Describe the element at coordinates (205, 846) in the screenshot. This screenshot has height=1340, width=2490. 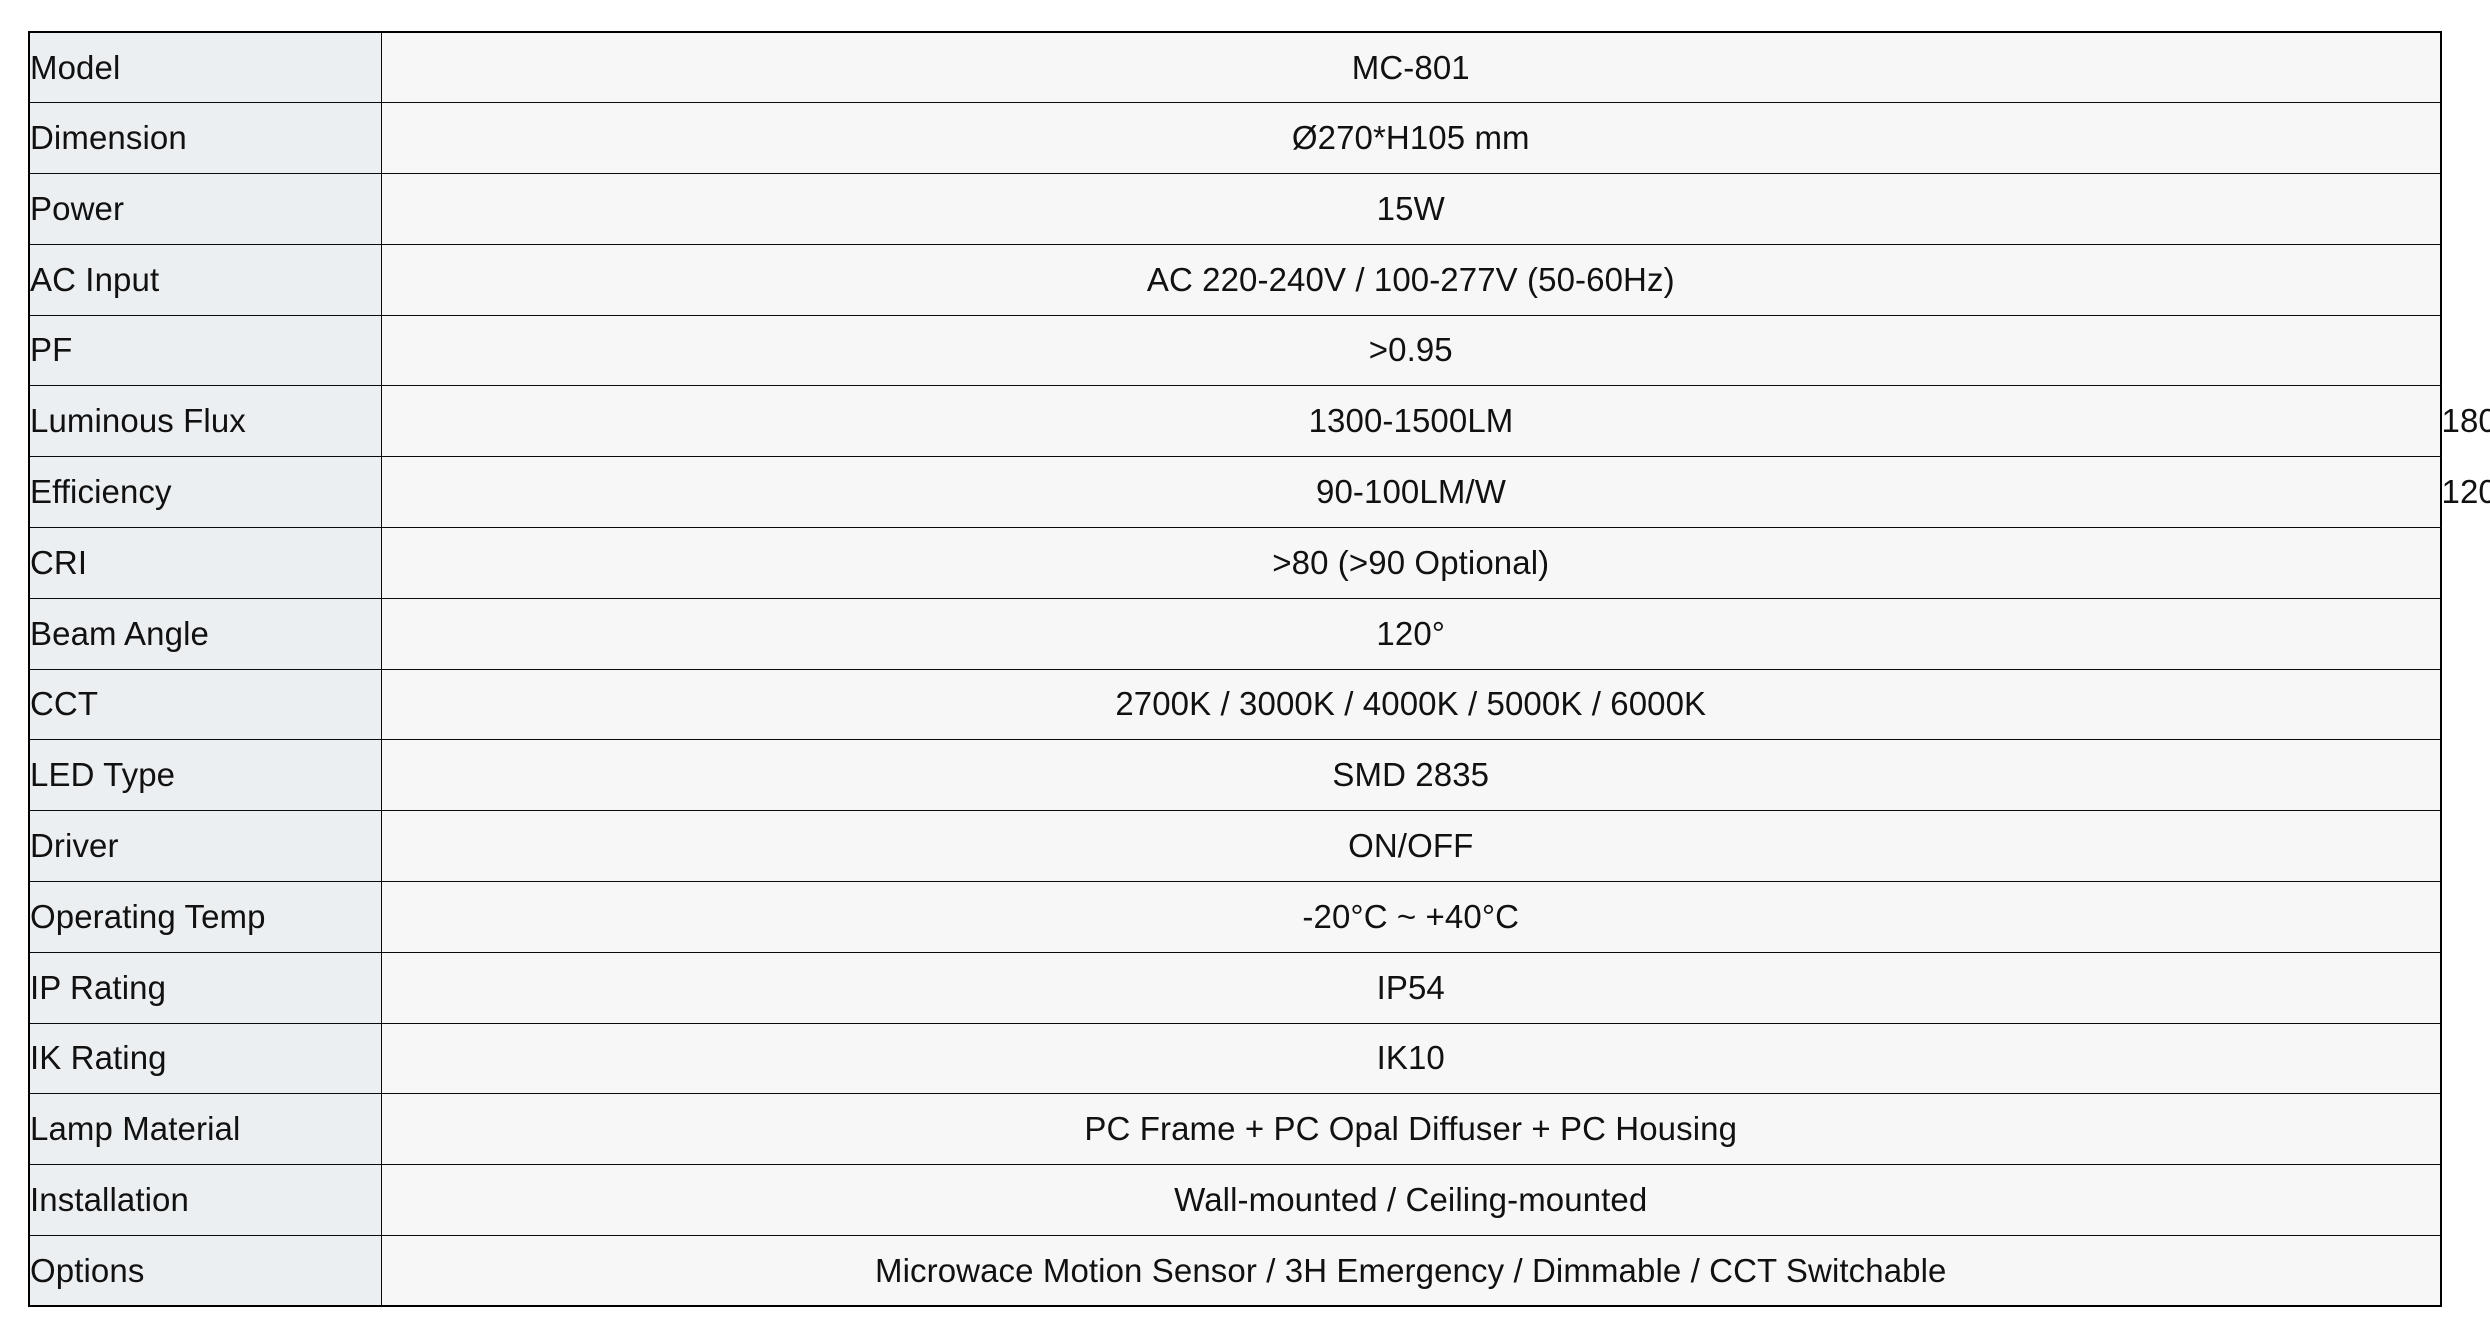
I see `spec-label-cell: Driver` at that location.